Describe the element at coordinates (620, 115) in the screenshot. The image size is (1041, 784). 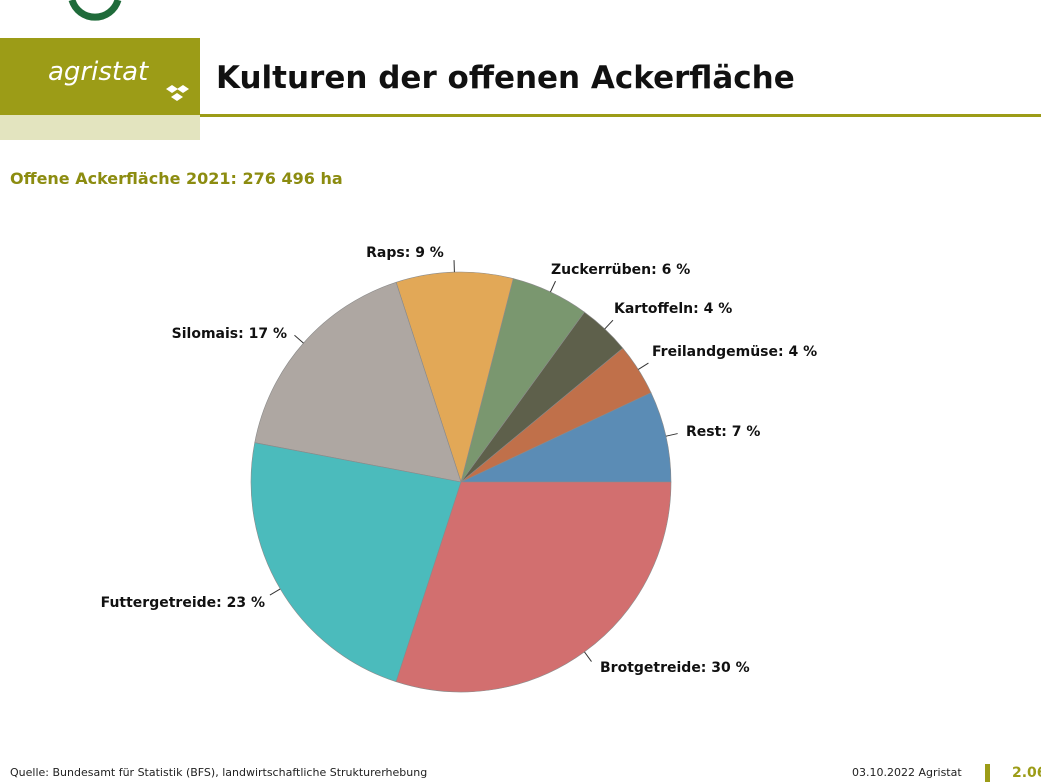
I see `header-rule` at that location.